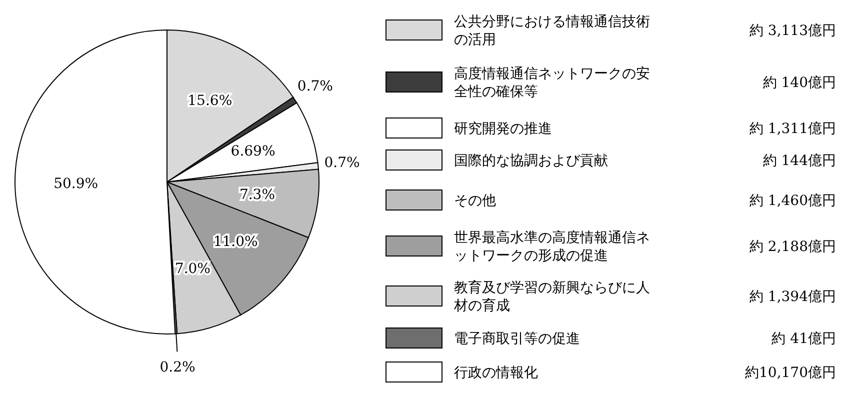  Describe the element at coordinates (503, 129) in the screenshot. I see `legend-label: 研究開発の推進` at that location.